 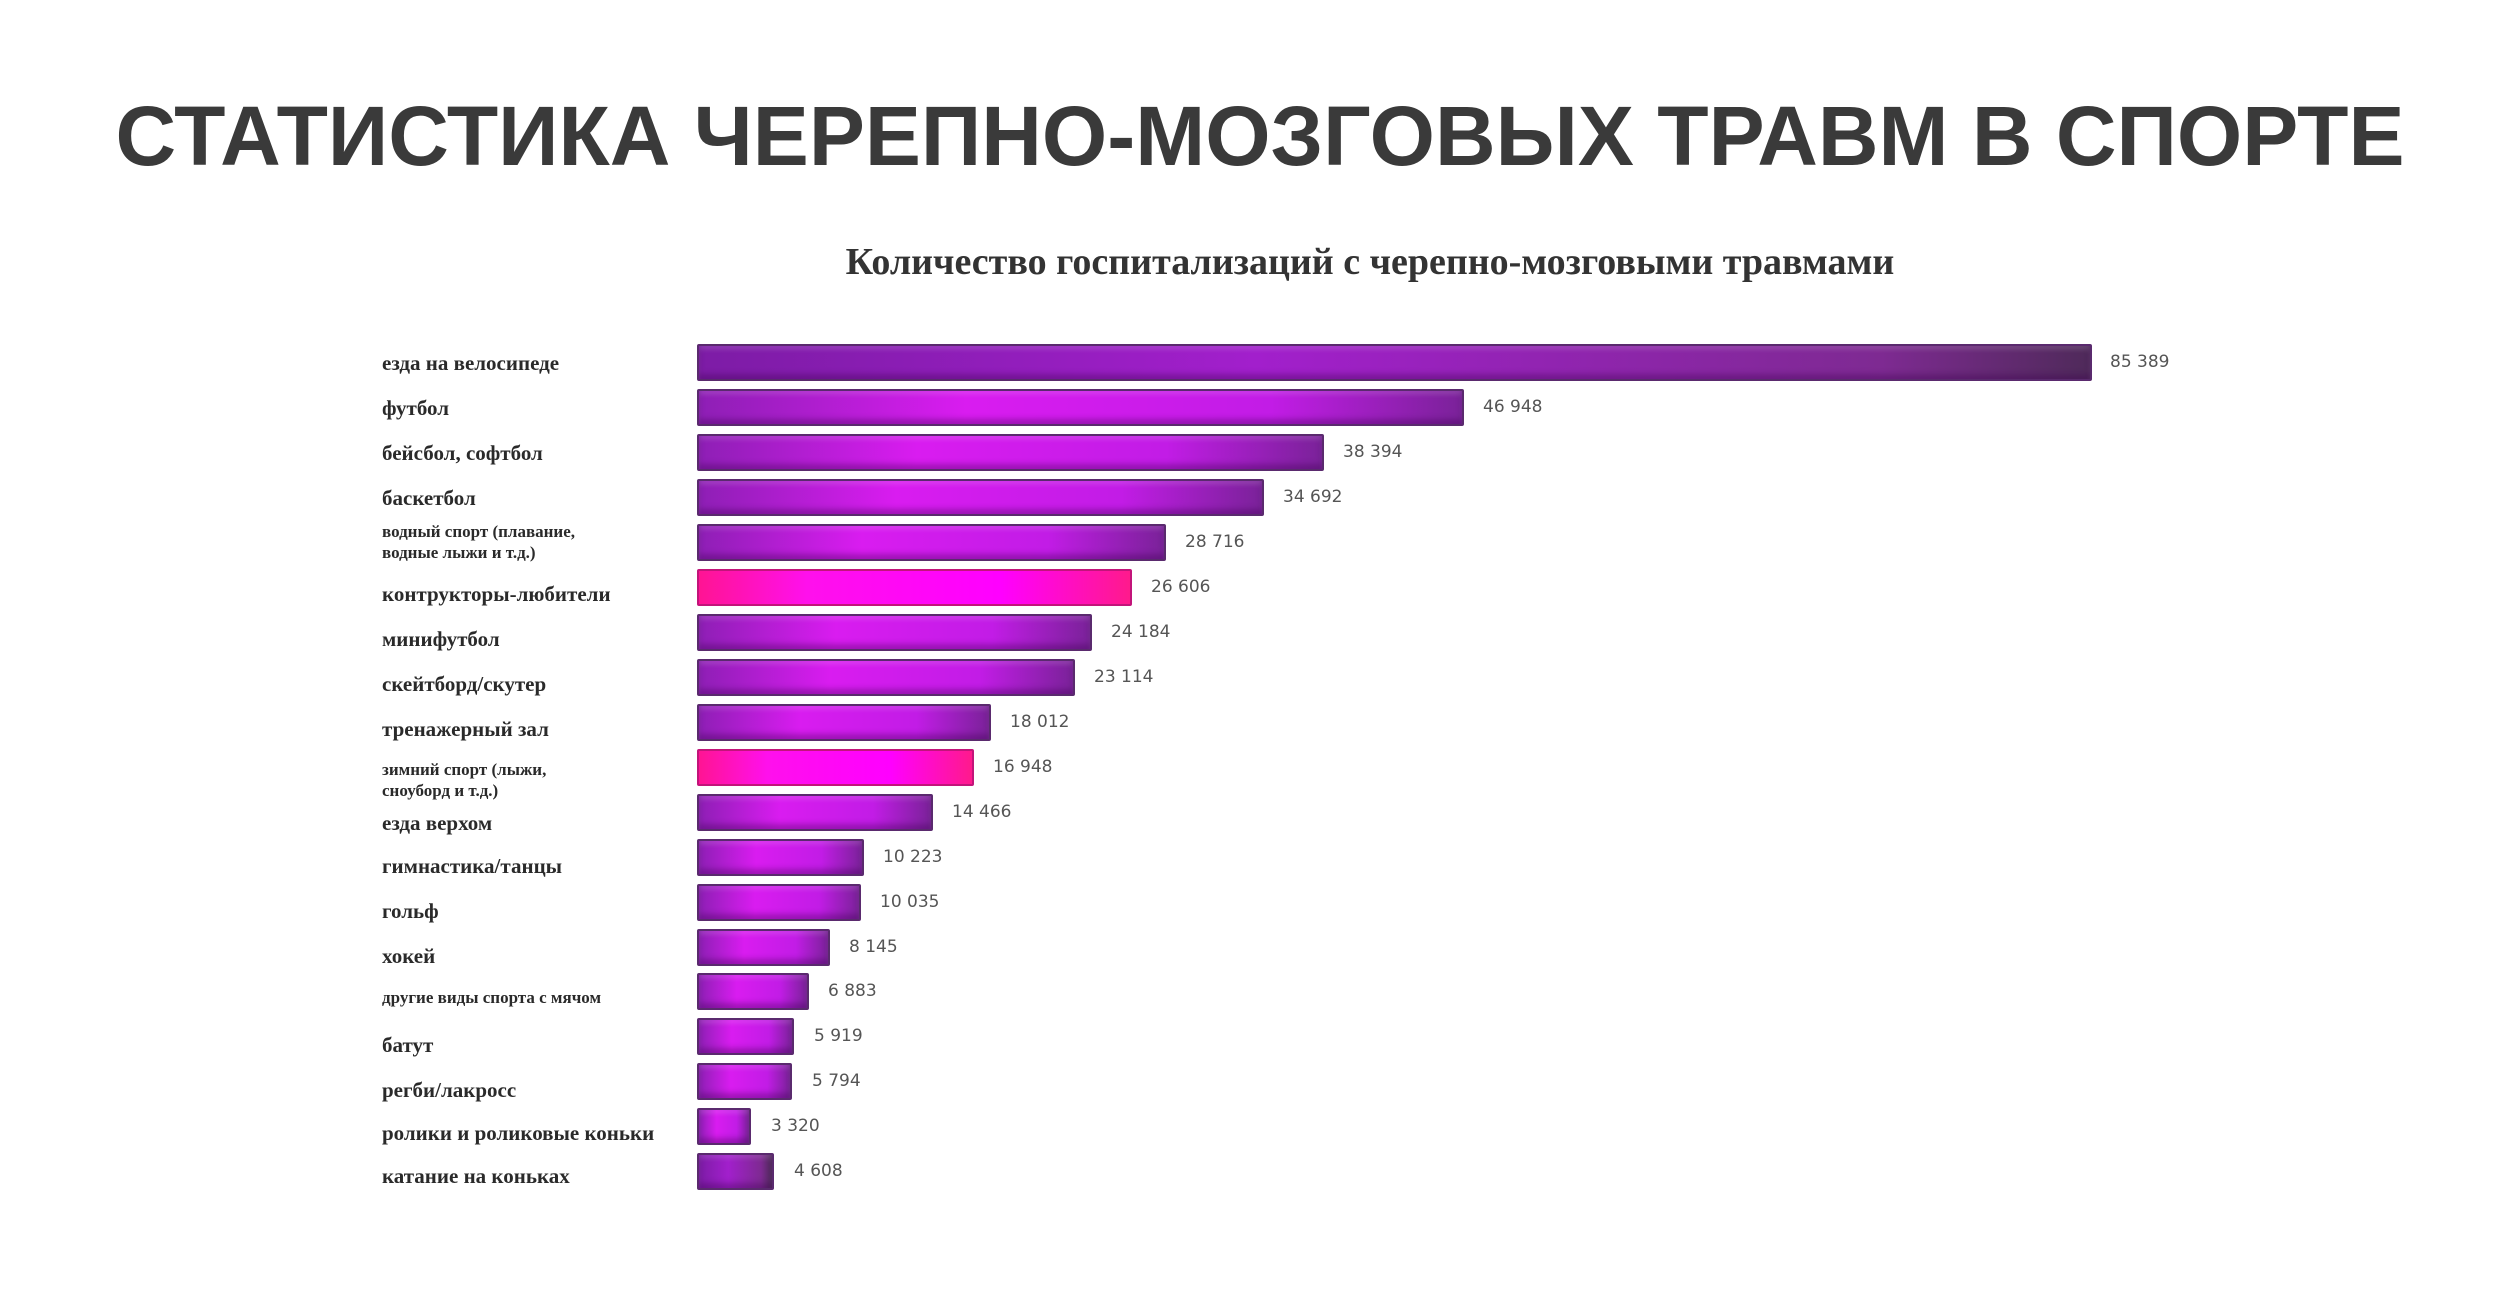 What do you see at coordinates (2140, 362) in the screenshot?
I see `value-label: 85 389` at bounding box center [2140, 362].